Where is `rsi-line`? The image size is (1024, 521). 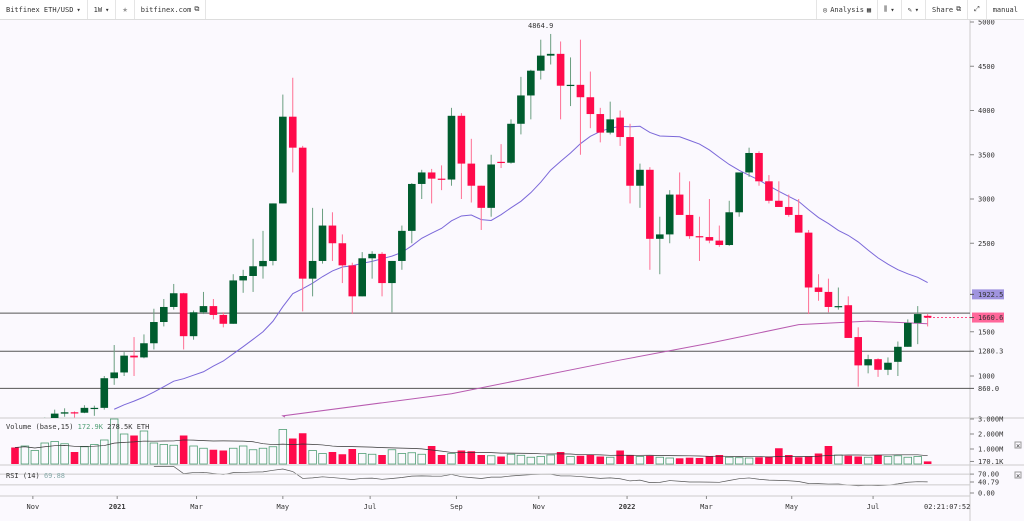 rsi-line is located at coordinates (540, 476).